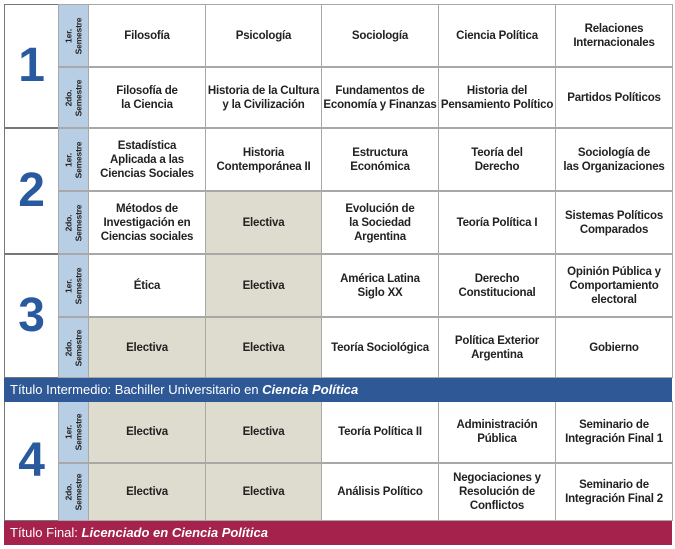  What do you see at coordinates (380, 90) in the screenshot?
I see `course-line: Fundamentos de` at bounding box center [380, 90].